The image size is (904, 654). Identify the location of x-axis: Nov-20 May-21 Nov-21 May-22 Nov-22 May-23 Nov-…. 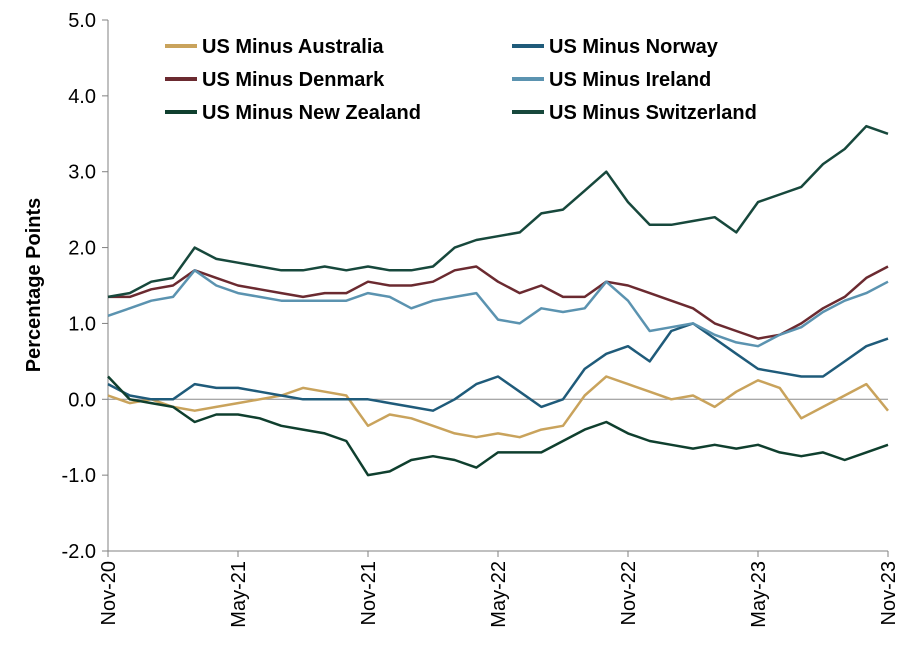
(499, 589).